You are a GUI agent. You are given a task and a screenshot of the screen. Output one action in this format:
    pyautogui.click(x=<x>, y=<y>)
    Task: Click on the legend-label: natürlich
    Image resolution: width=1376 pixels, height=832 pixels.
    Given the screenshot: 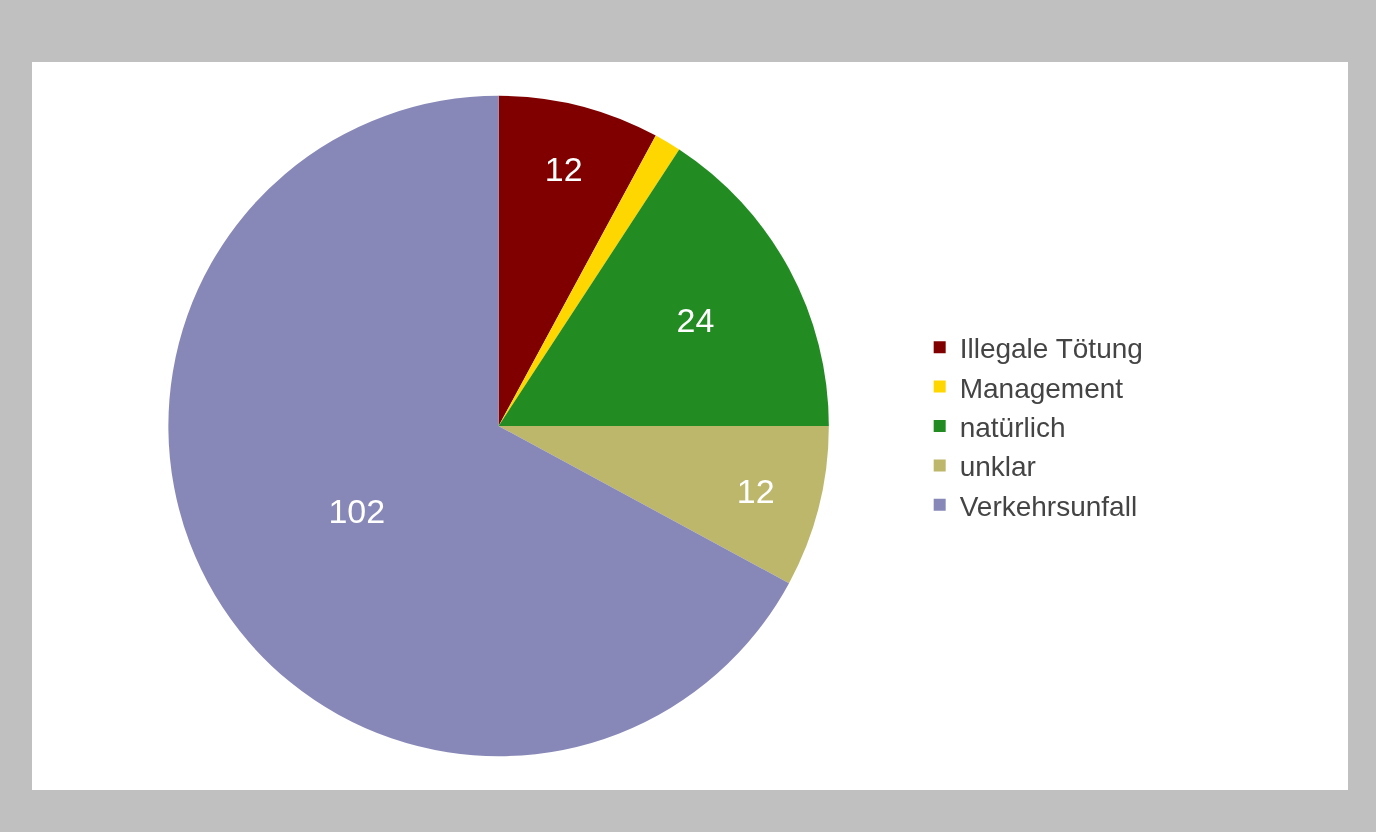 What is the action you would take?
    pyautogui.click(x=1012, y=427)
    